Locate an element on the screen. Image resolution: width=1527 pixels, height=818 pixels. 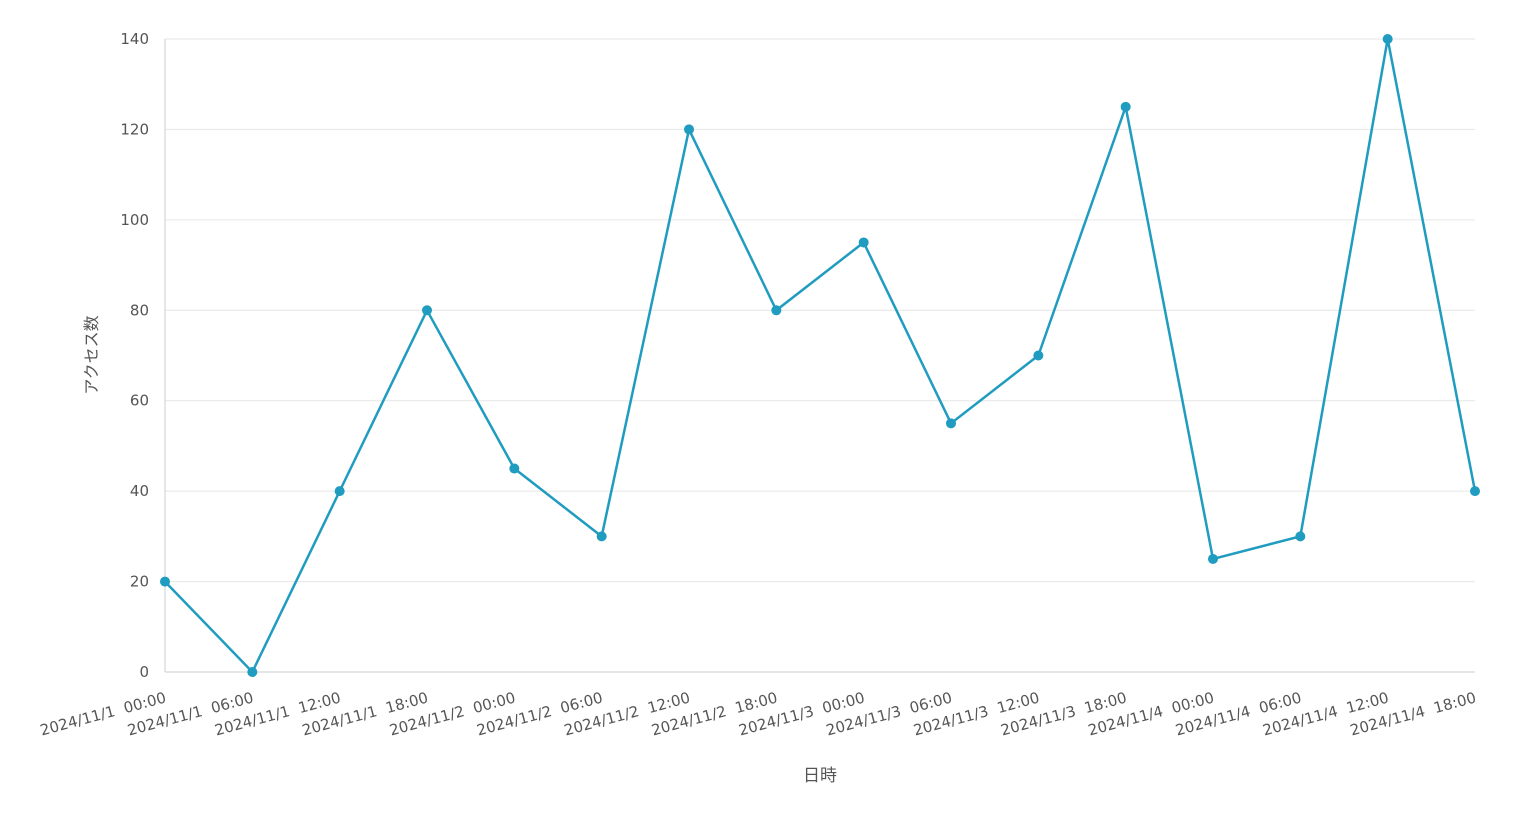
y-axis-label: アクセス数 is located at coordinates (91, 354).